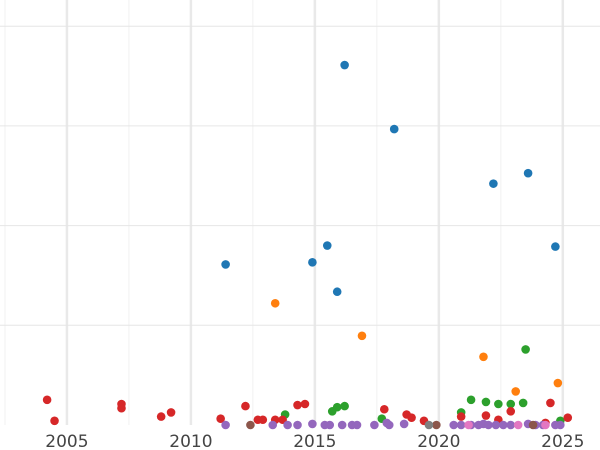 The width and height of the screenshot is (600, 450). I want to click on x-tick-label: 2010, so click(190, 441).